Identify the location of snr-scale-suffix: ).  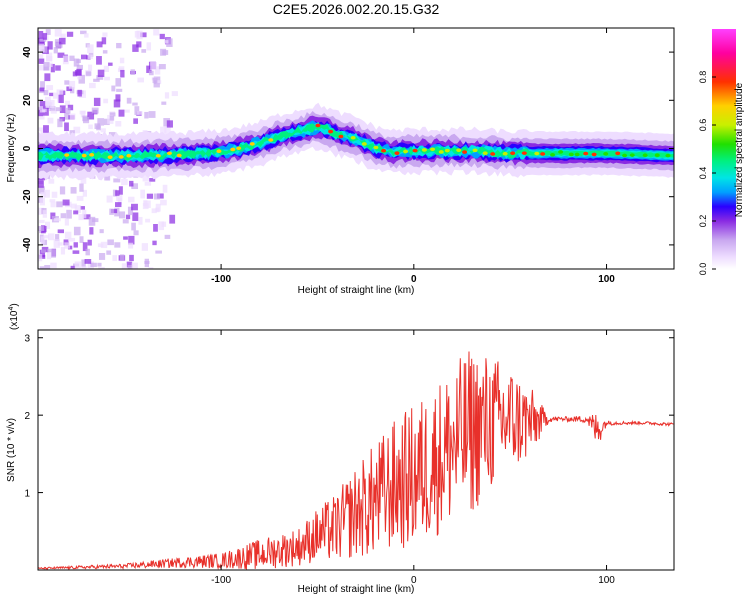
(14, 304).